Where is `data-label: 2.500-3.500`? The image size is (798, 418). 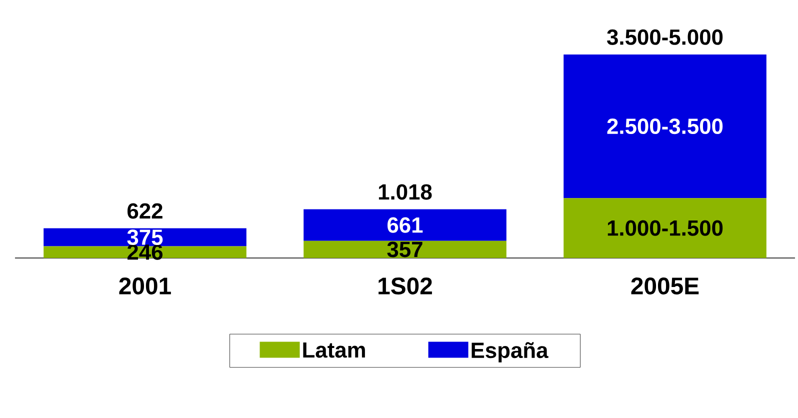 data-label: 2.500-3.500 is located at coordinates (665, 126).